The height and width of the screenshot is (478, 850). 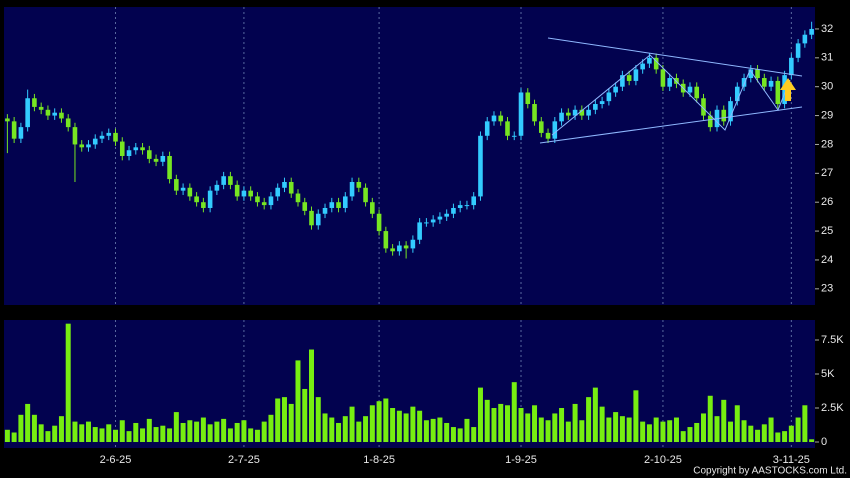 What do you see at coordinates (244, 460) in the screenshot?
I see `x-tick-label: 2-7-25` at bounding box center [244, 460].